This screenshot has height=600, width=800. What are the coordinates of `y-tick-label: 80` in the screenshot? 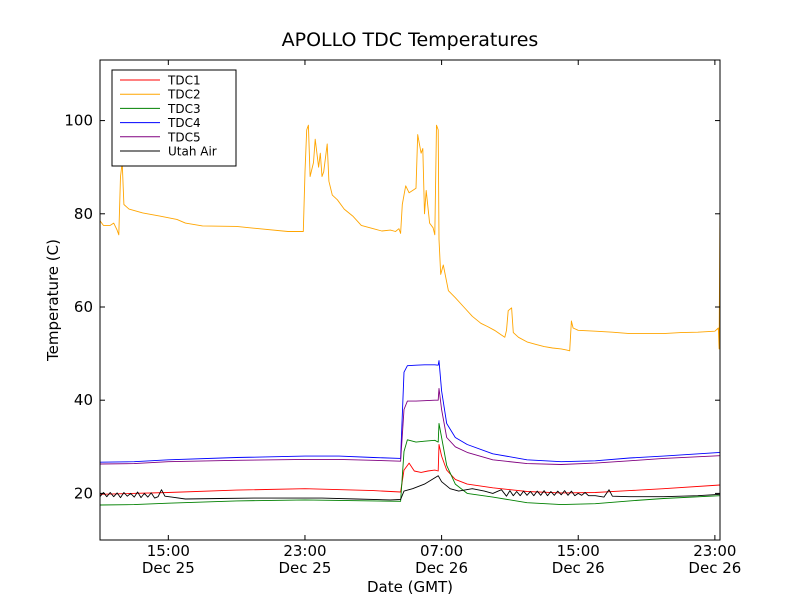 It's located at (83, 214).